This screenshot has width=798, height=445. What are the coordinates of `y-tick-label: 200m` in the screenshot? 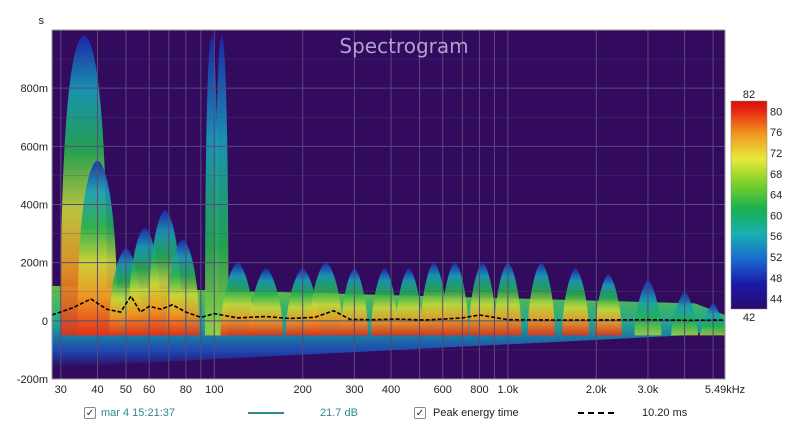 It's located at (34, 264).